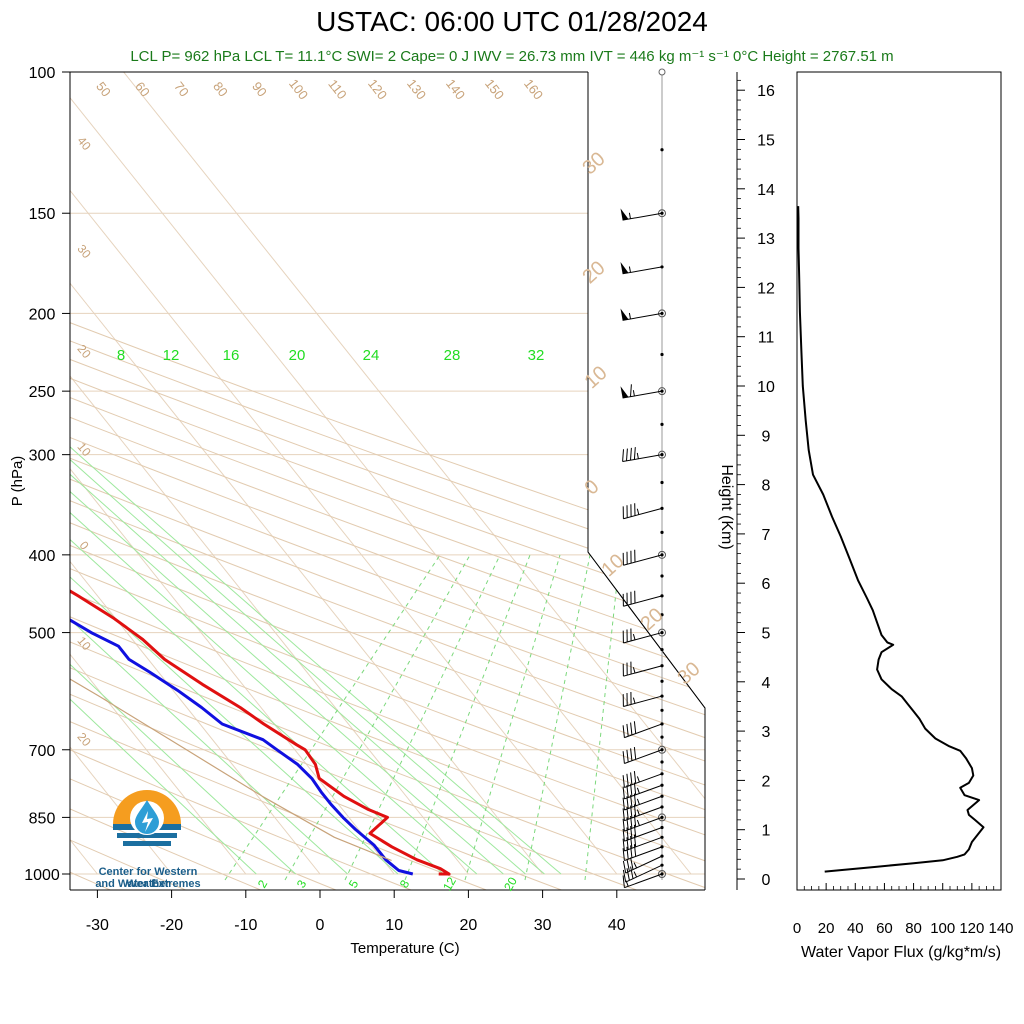 The image size is (1024, 1024). I want to click on flux-axis-label: Water Vapor Flux (g/kg*m/s), so click(901, 952).